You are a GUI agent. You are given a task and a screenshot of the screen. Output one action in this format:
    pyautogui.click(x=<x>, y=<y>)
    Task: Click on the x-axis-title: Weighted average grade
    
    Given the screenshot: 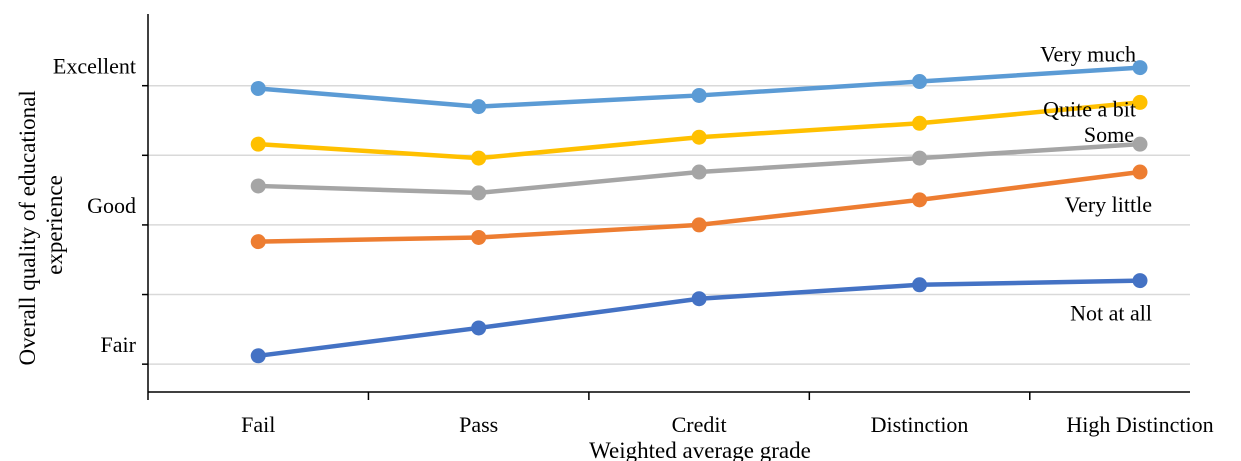 What is the action you would take?
    pyautogui.click(x=700, y=449)
    